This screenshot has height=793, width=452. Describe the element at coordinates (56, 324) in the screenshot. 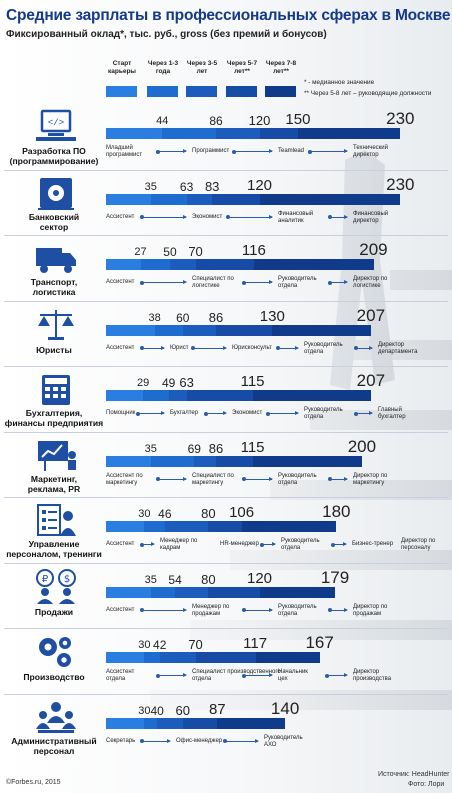

I see `scales-icon` at that location.